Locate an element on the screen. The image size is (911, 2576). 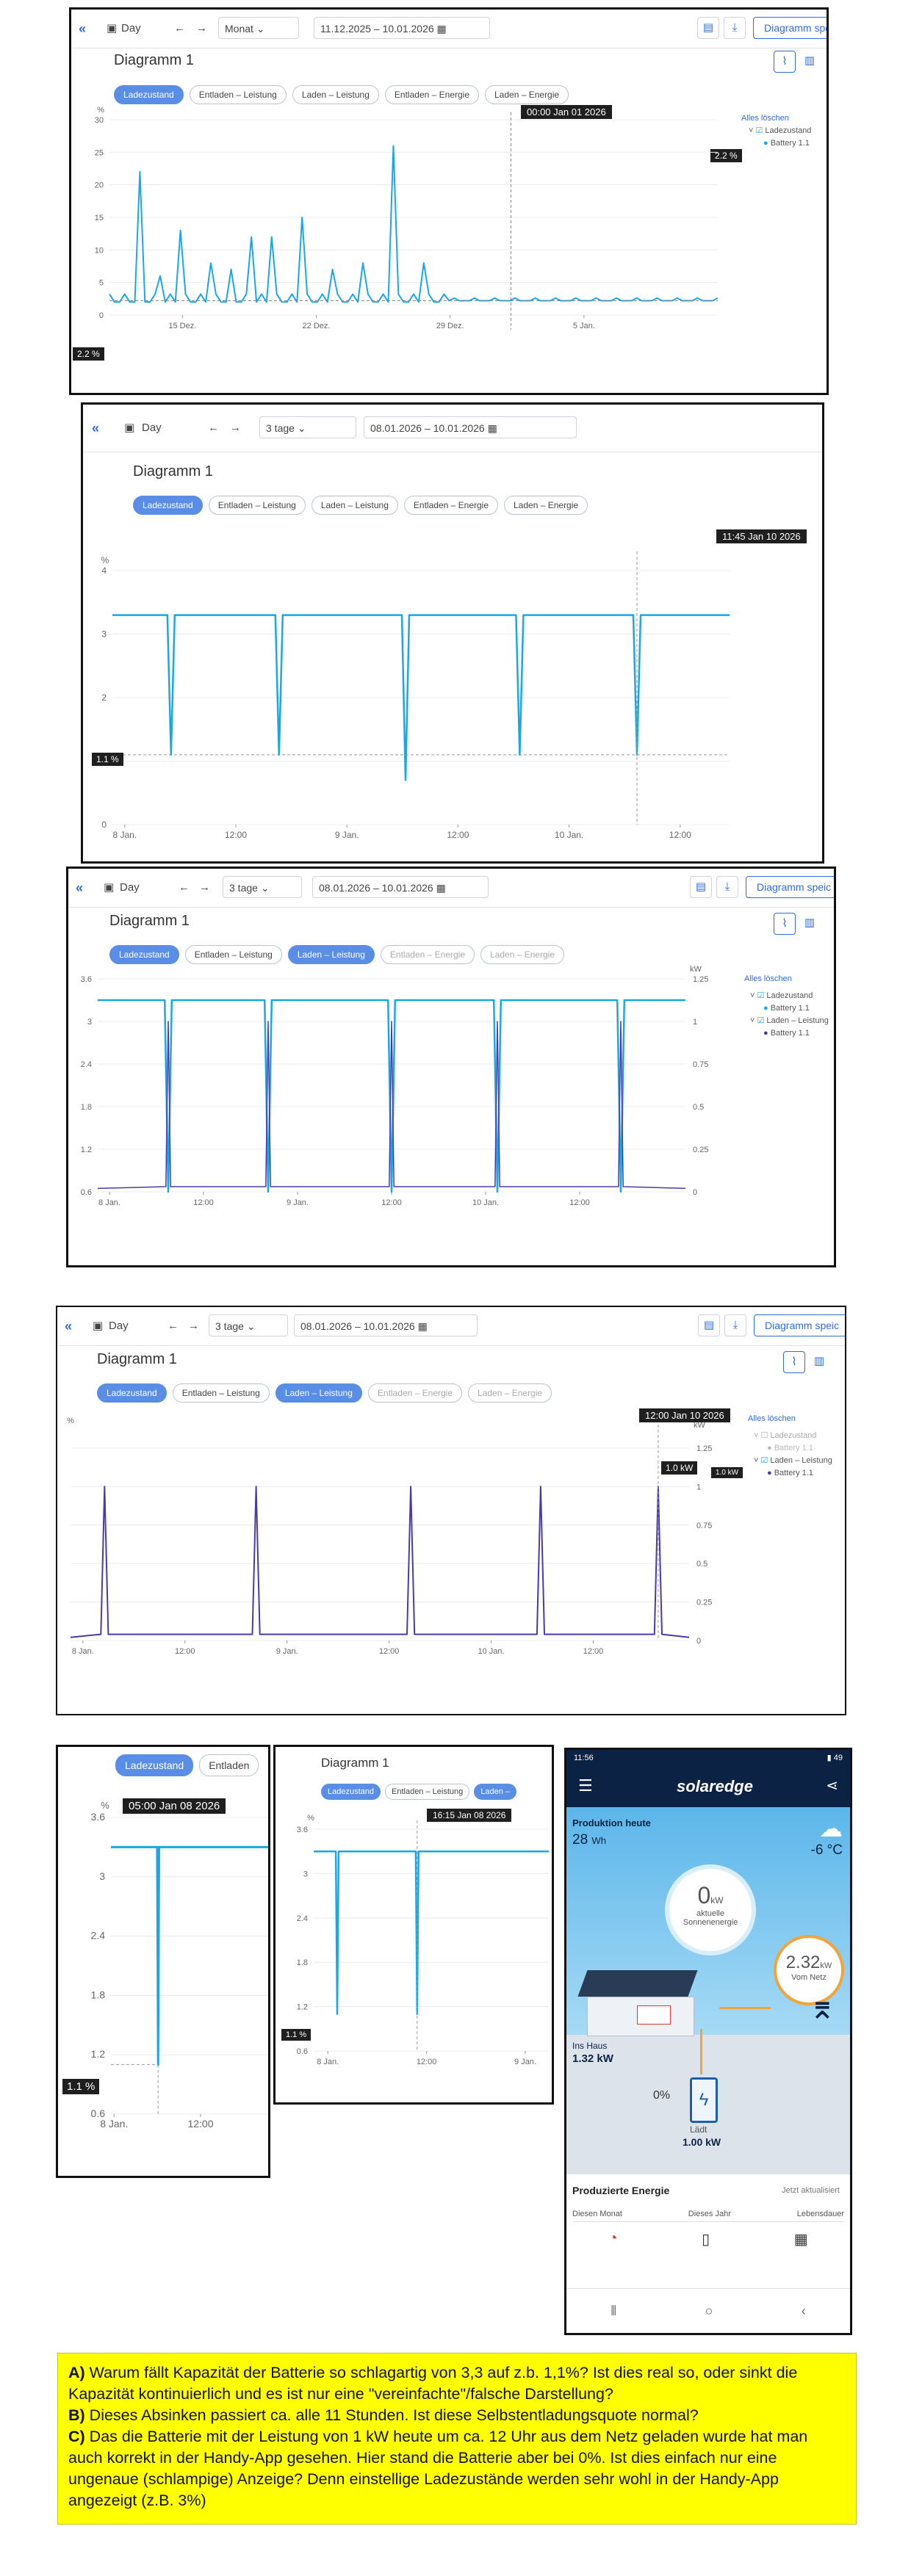
menu-icon: ☰ is located at coordinates (585, 1785).